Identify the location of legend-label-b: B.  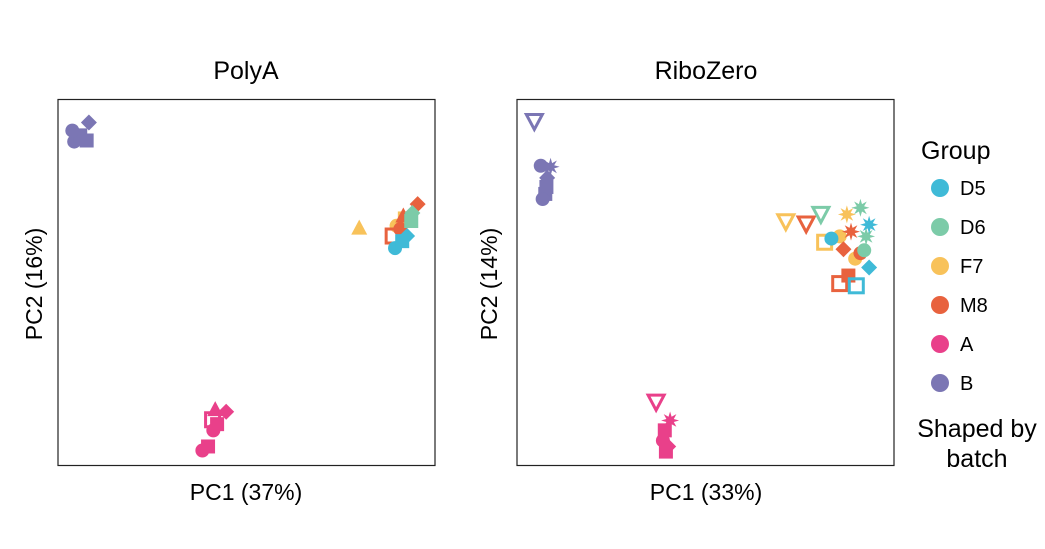
(966, 384).